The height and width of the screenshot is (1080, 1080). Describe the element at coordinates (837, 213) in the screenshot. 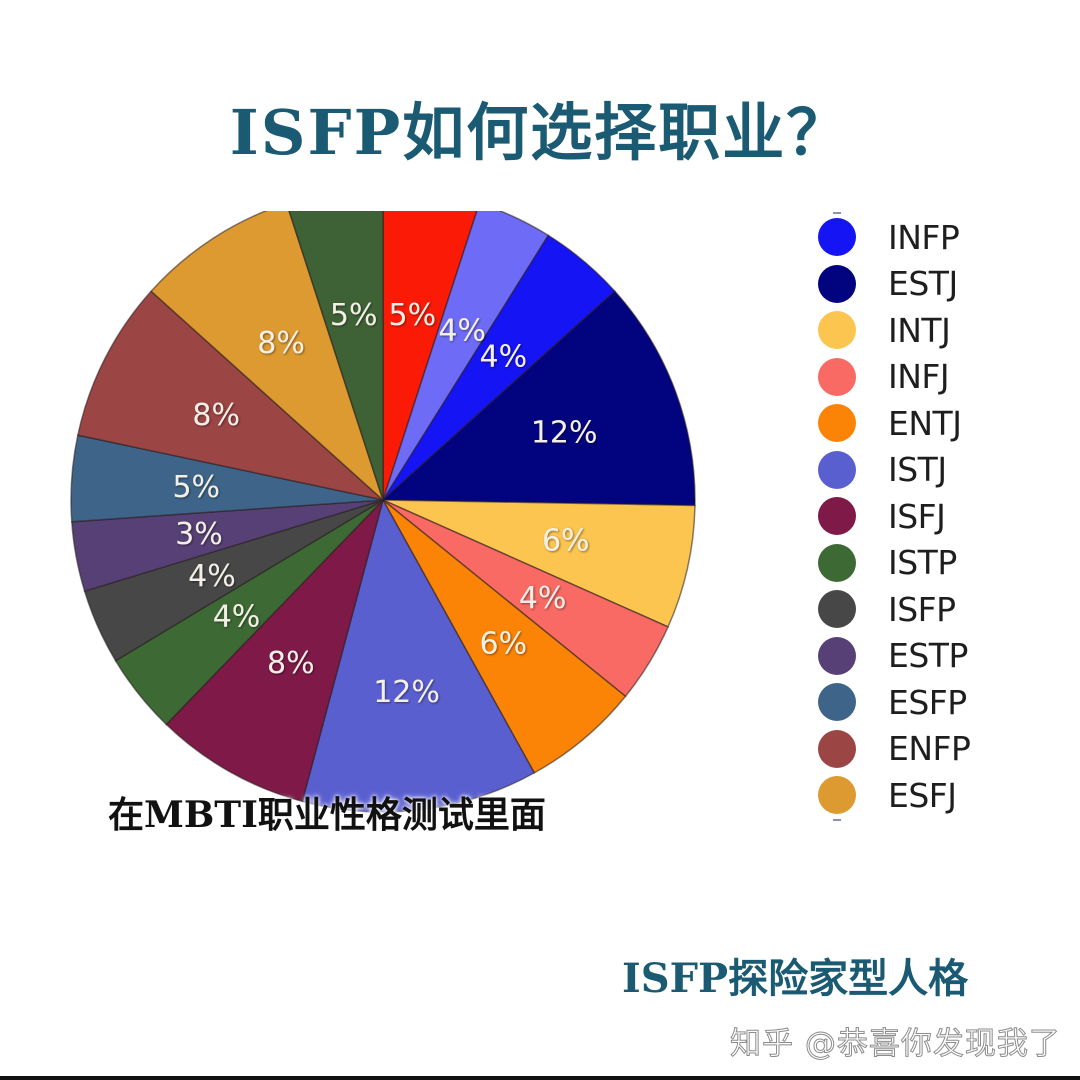

I see `legend-top-tick` at that location.